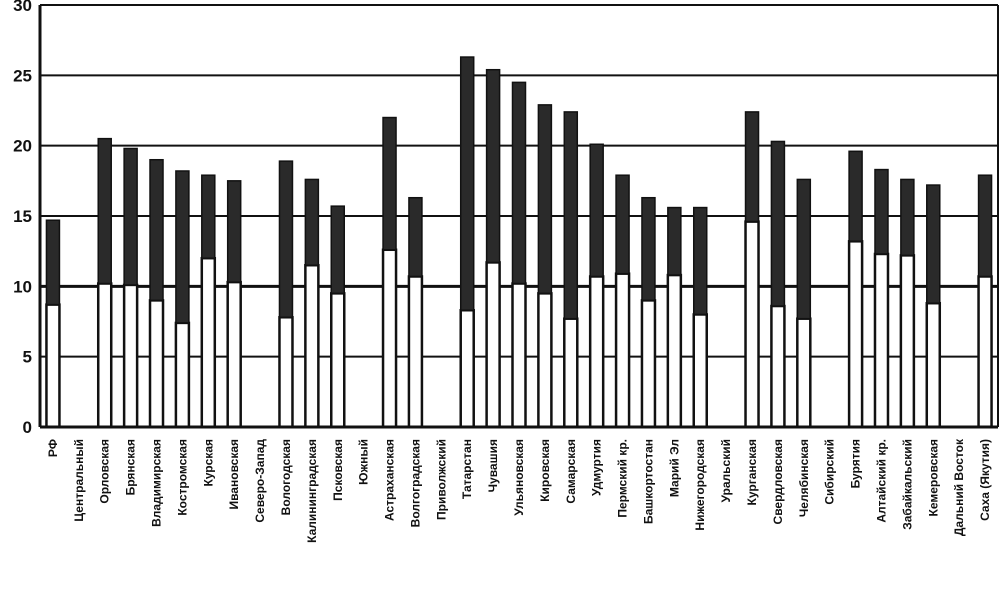 The height and width of the screenshot is (594, 999). I want to click on y-tick-label: 15, so click(22, 216).